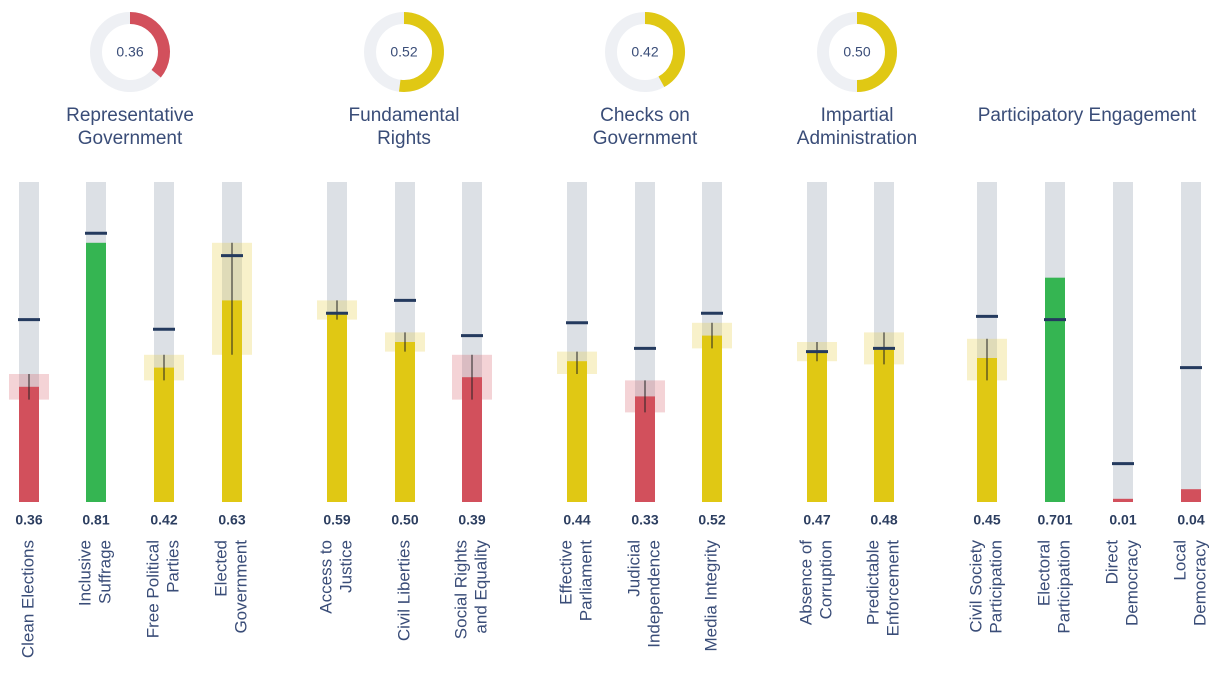 The width and height of the screenshot is (1232, 693). What do you see at coordinates (856, 52) in the screenshot?
I see `donut-label: 0.50` at bounding box center [856, 52].